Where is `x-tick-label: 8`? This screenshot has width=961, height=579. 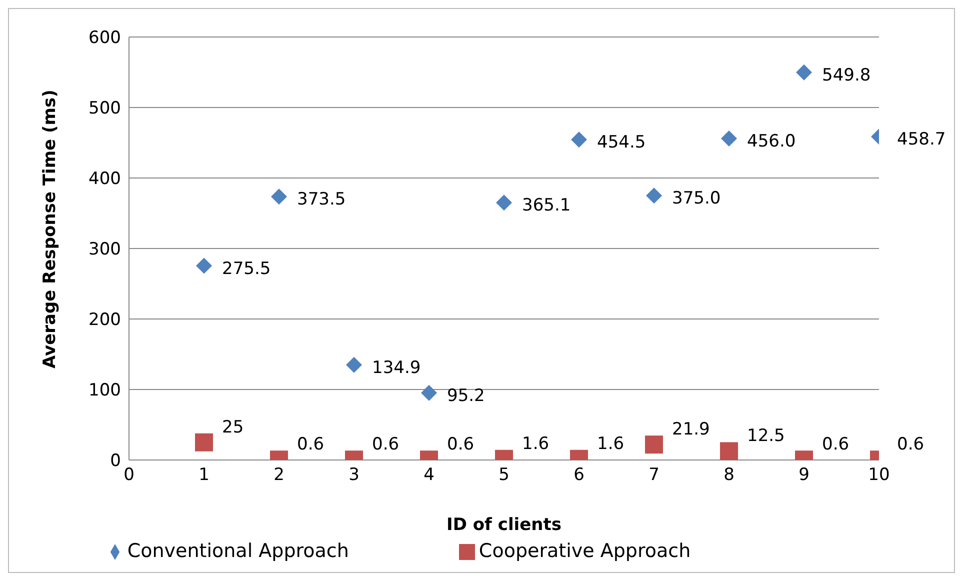
x-tick-label: 8 is located at coordinates (729, 475).